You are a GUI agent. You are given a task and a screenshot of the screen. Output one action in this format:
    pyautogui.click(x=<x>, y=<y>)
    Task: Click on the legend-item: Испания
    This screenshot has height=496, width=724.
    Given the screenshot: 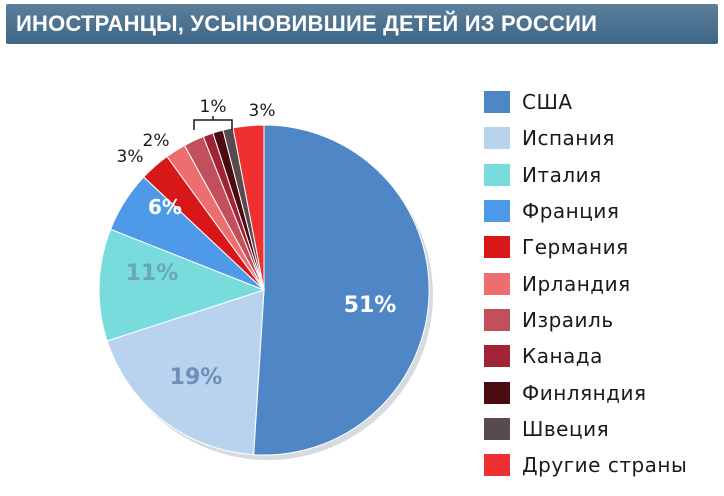 What is the action you would take?
    pyautogui.click(x=601, y=138)
    